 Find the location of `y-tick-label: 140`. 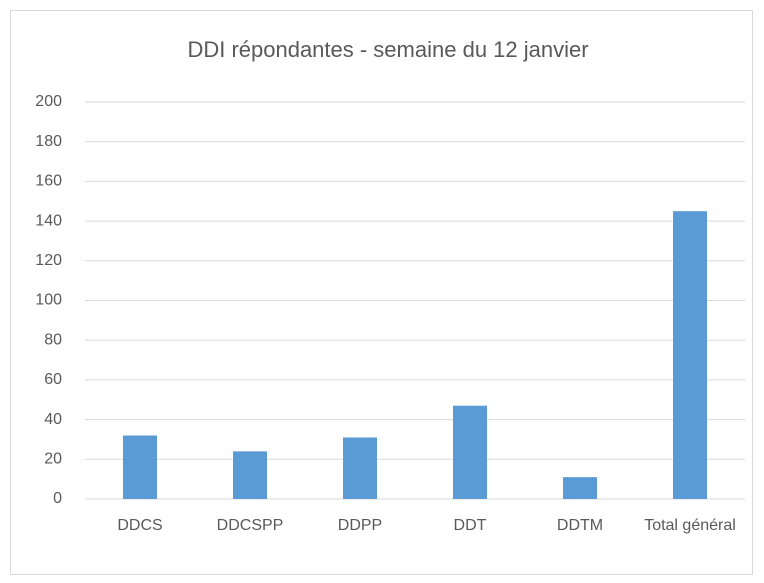

y-tick-label: 140 is located at coordinates (48, 220).